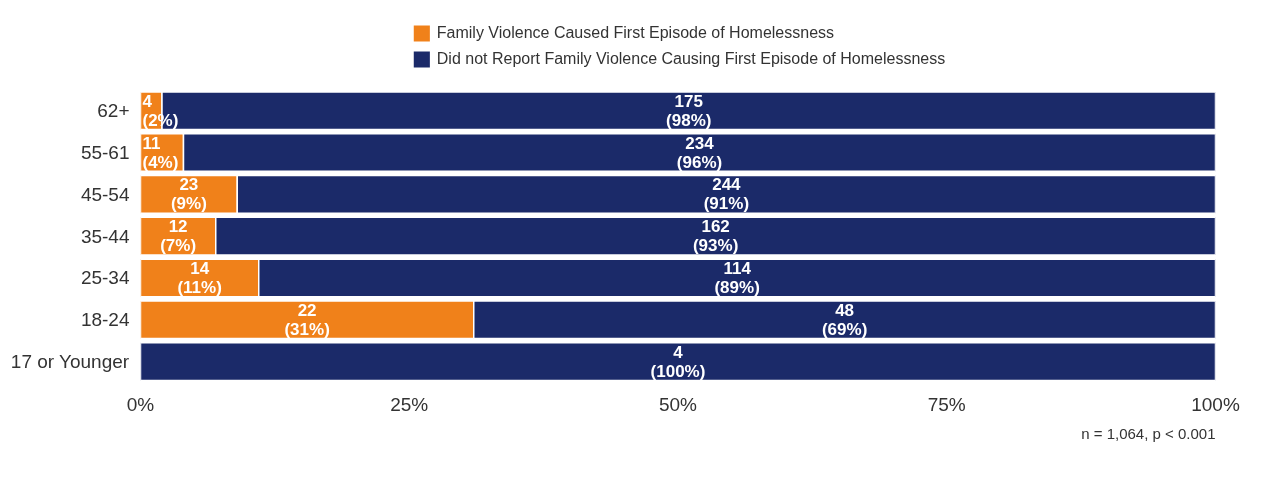  I want to click on x-tick-label: 0%, so click(140, 404).